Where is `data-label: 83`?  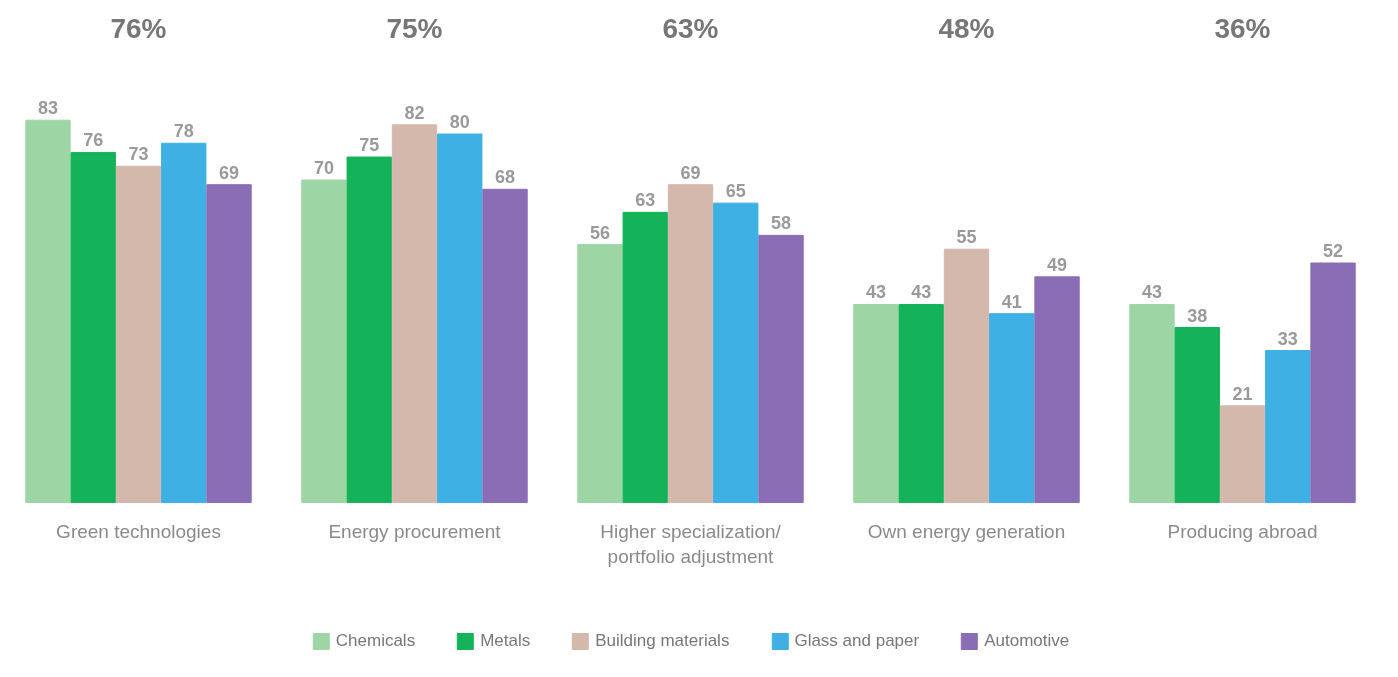
data-label: 83 is located at coordinates (47, 108).